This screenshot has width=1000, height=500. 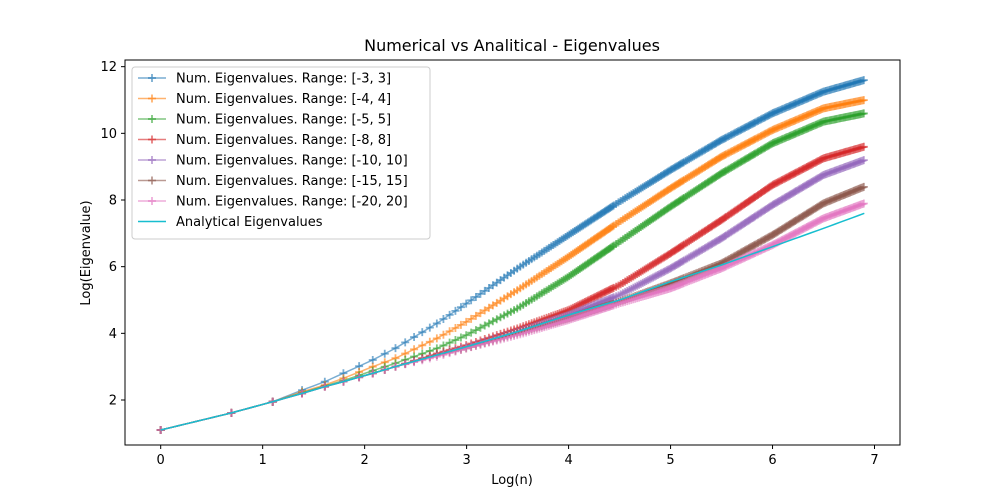 What do you see at coordinates (512, 45) in the screenshot?
I see `chart-title: Numerical vs Analitical - Eigenvalues` at bounding box center [512, 45].